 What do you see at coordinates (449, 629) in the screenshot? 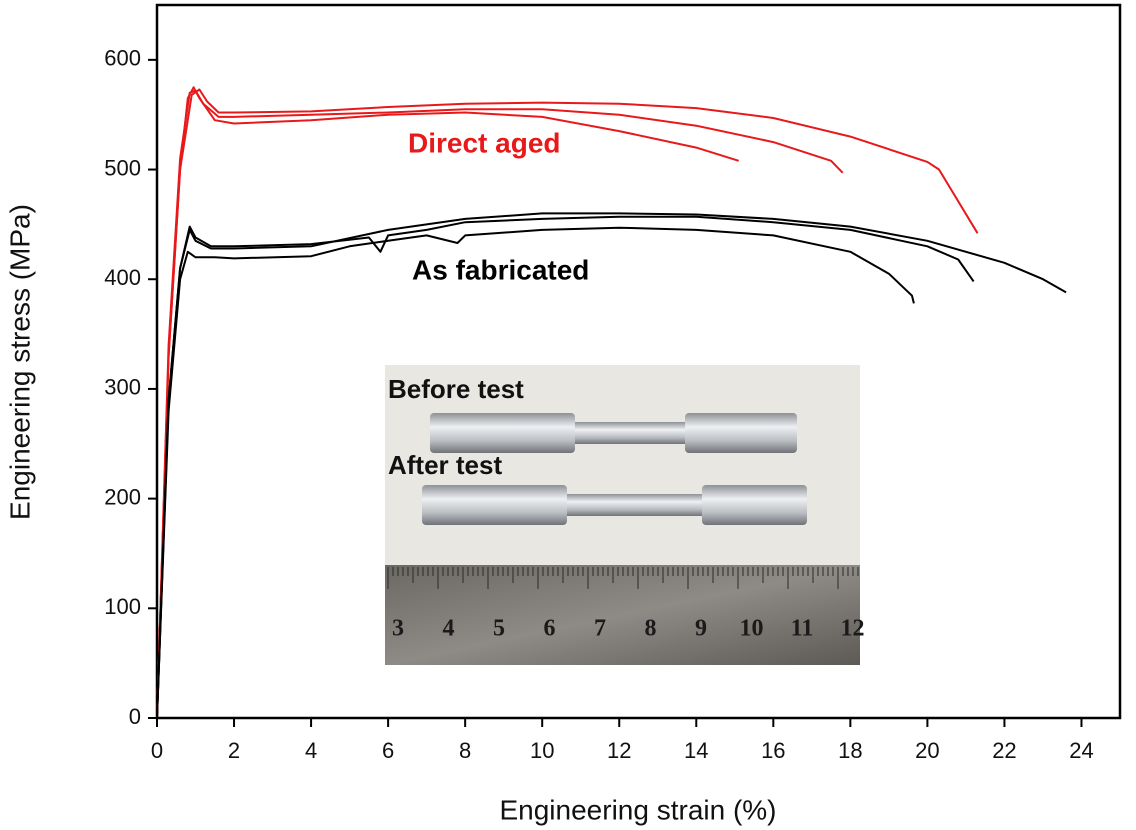
I see `ruler-number: 4` at bounding box center [449, 629].